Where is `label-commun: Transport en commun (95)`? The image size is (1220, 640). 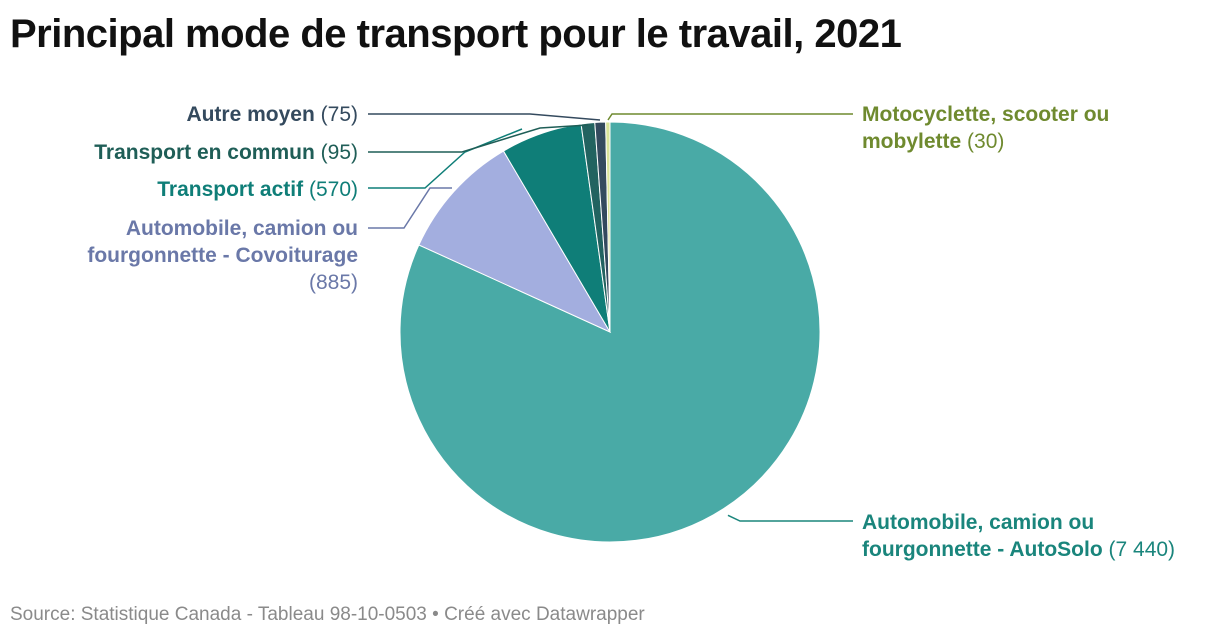
label-commun: Transport en commun (95) is located at coordinates (226, 152).